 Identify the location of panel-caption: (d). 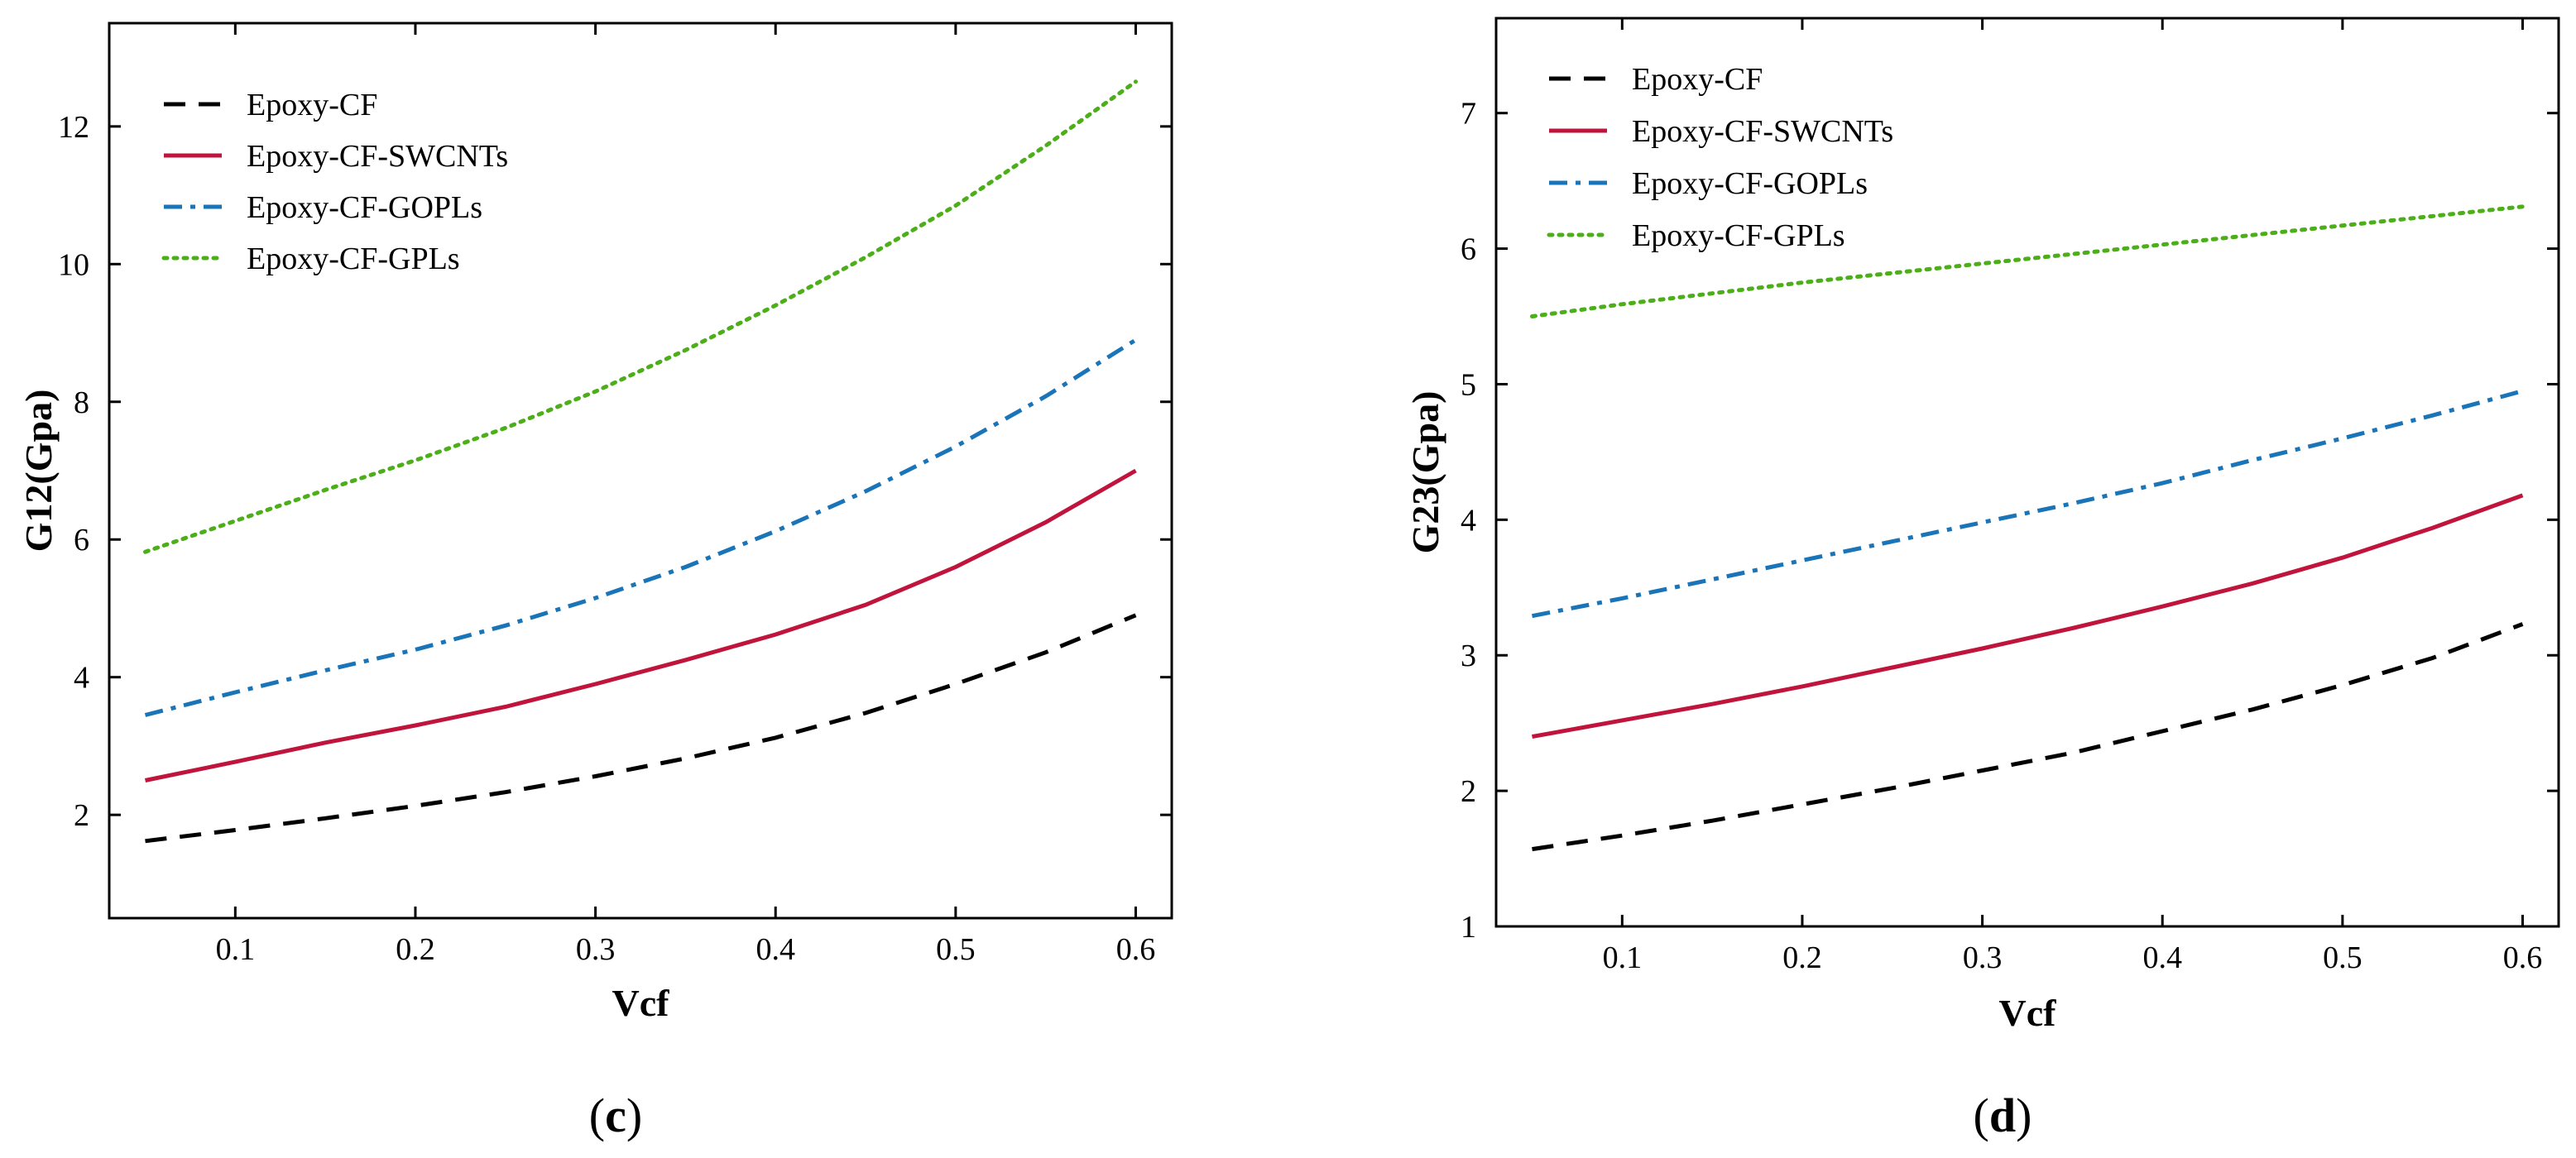
(2003, 1115).